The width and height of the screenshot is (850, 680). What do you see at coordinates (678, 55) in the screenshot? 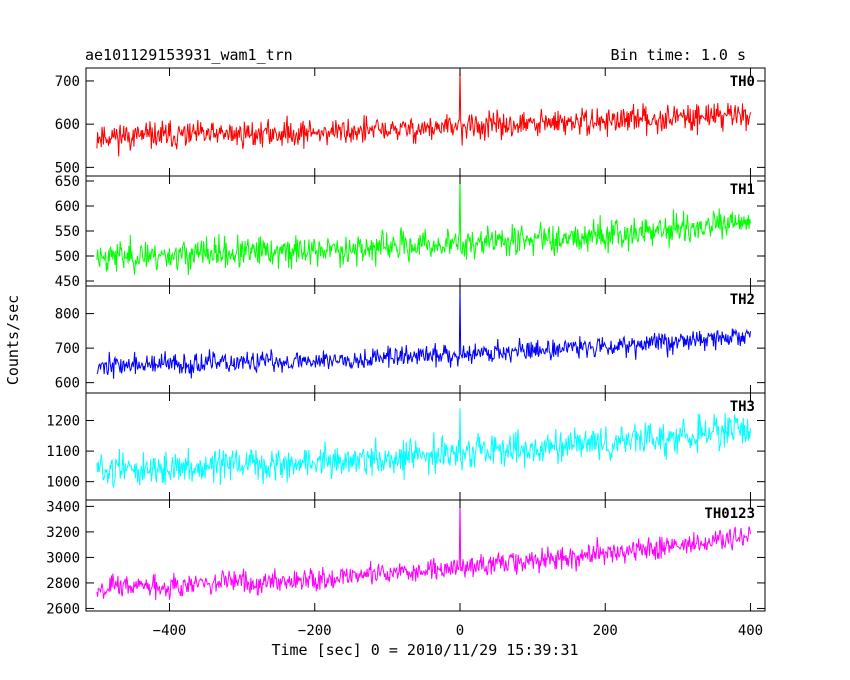
I see `bin-time-label: Bin time: 1.0 s` at bounding box center [678, 55].